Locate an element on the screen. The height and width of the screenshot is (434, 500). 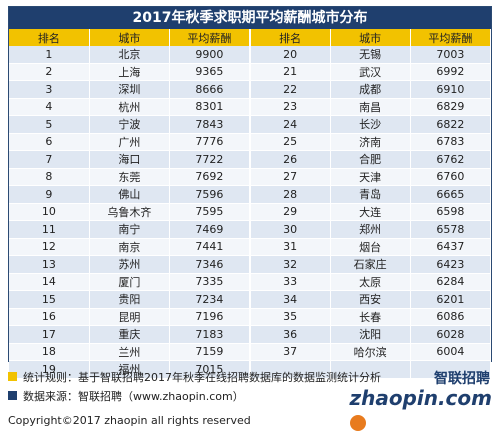
cell-city-left: 苏州 is located at coordinates (130, 264).